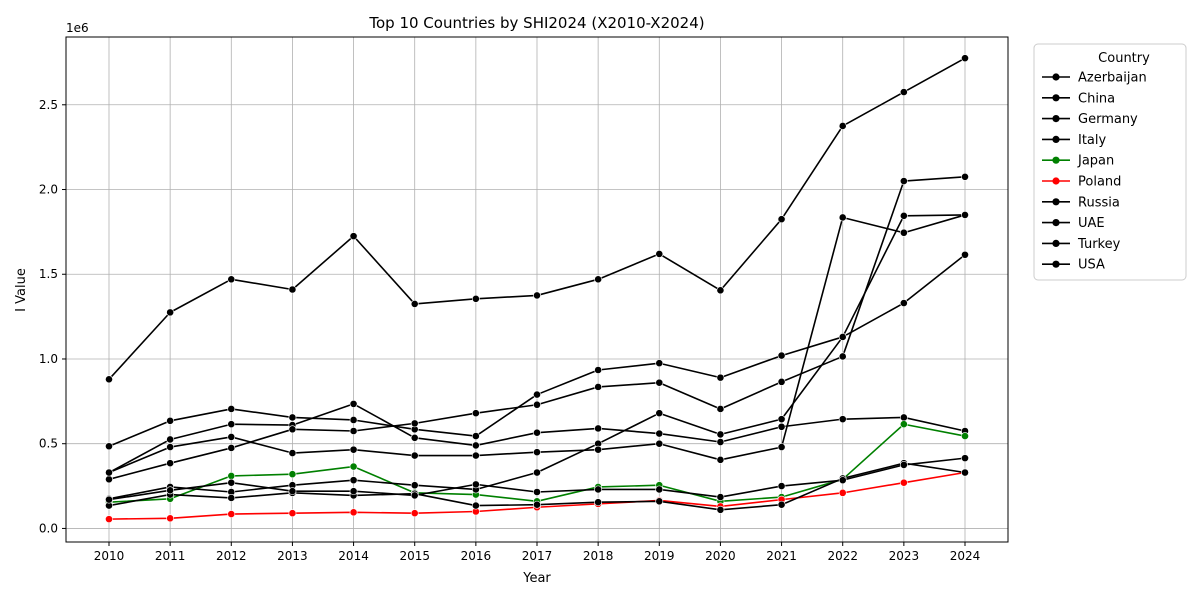  I want to click on legend-label: Germany, so click(1108, 119).